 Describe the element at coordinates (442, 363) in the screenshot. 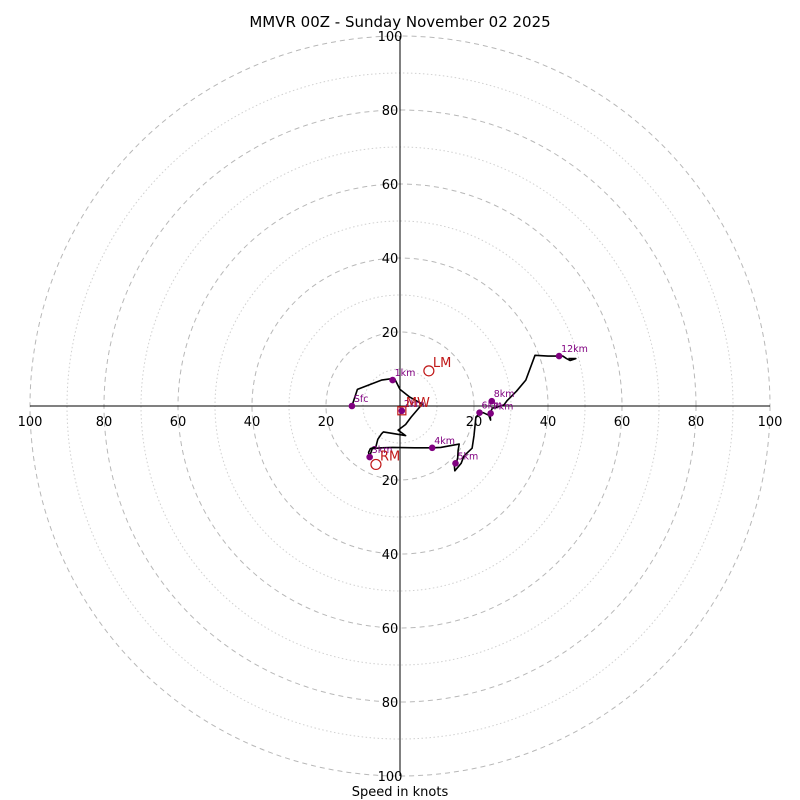

I see `storm-label-lm: LM` at that location.